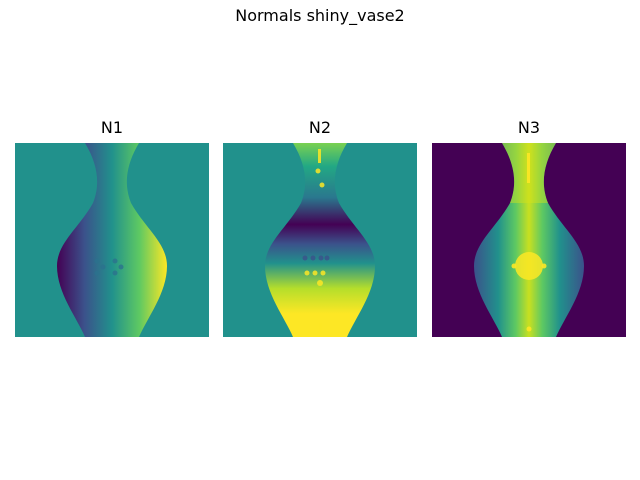  I want to click on heatmap-n3, so click(529, 240).